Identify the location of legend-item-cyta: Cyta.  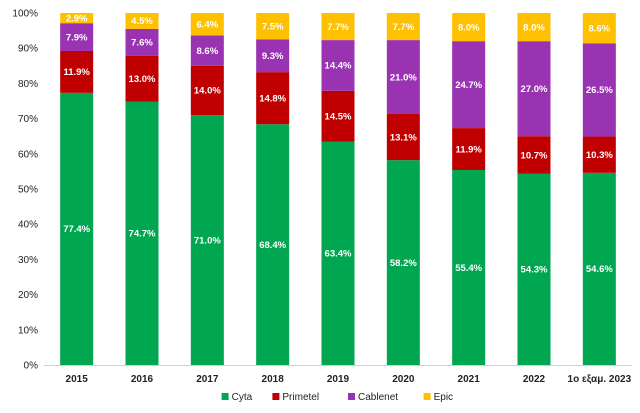
(237, 397).